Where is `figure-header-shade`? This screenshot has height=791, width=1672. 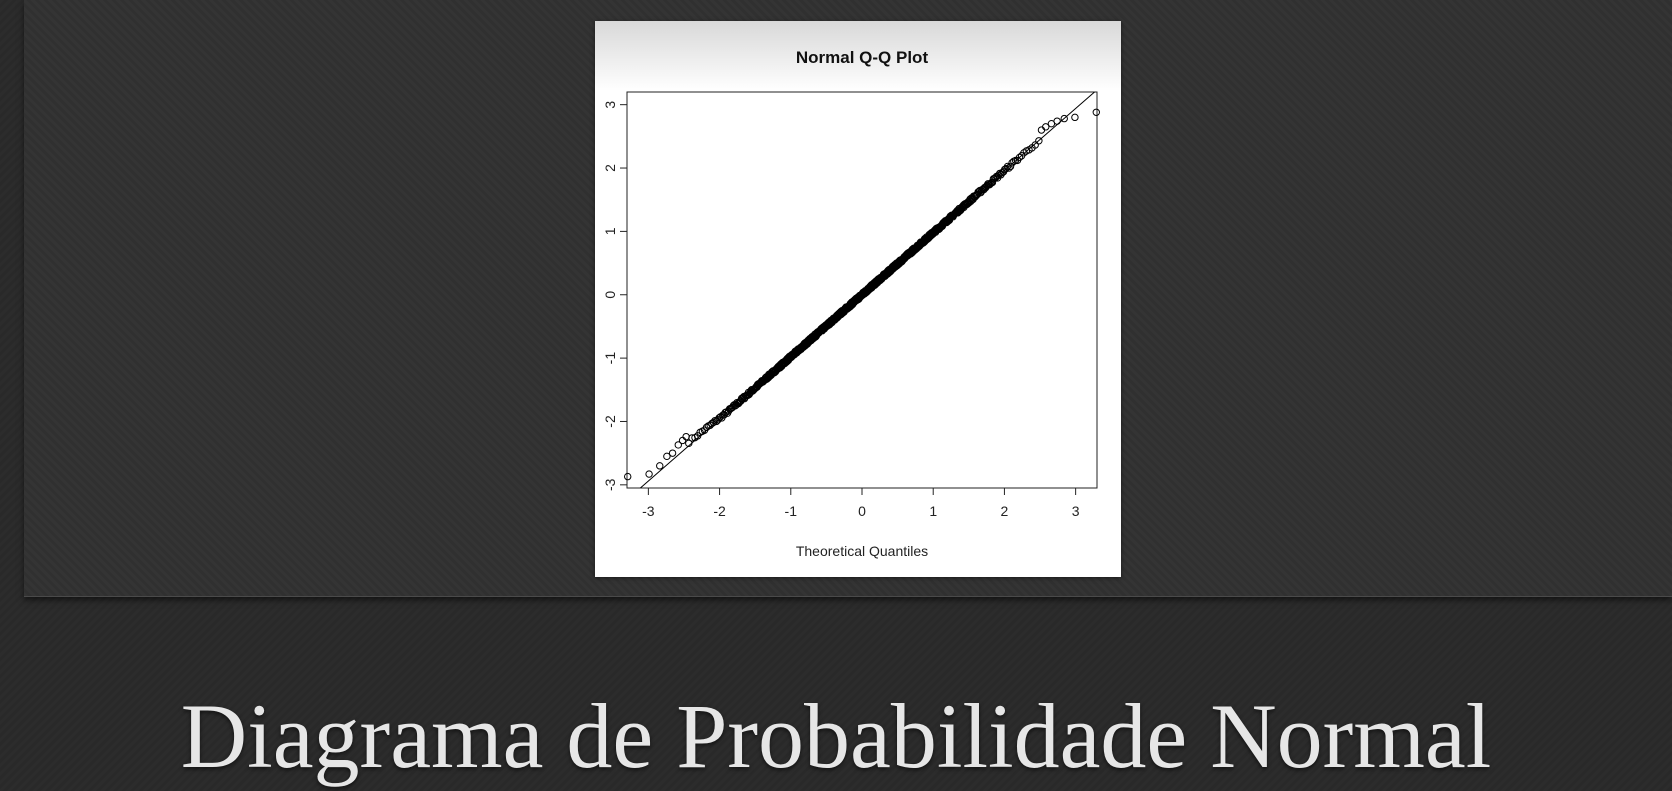
figure-header-shade is located at coordinates (858, 56).